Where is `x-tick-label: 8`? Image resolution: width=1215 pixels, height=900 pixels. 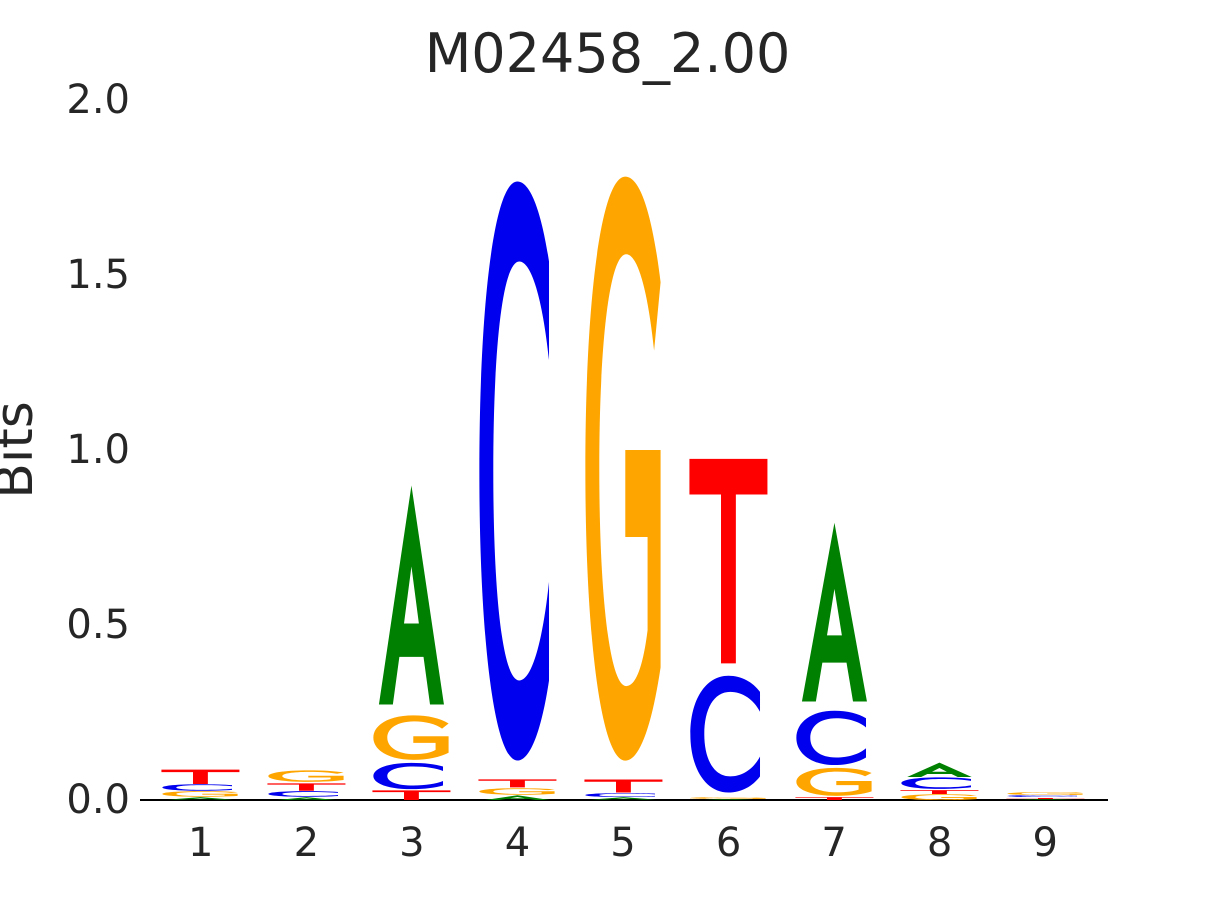
x-tick-label: 8 is located at coordinates (939, 843).